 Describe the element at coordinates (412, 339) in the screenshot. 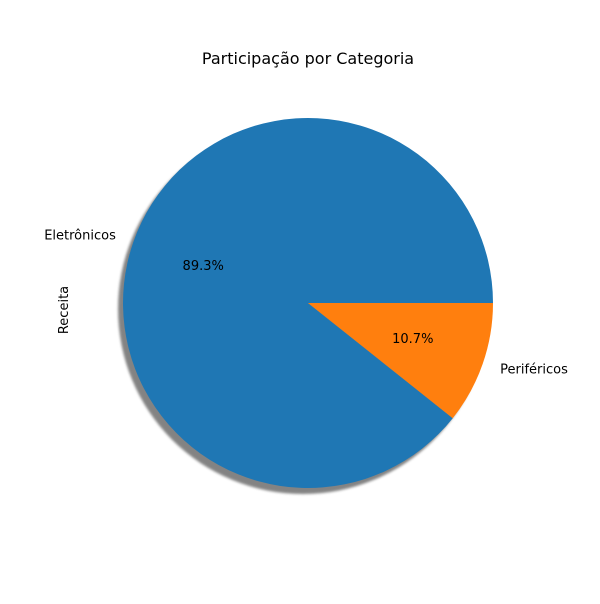

I see `pie-percent-label: 10.7%` at that location.